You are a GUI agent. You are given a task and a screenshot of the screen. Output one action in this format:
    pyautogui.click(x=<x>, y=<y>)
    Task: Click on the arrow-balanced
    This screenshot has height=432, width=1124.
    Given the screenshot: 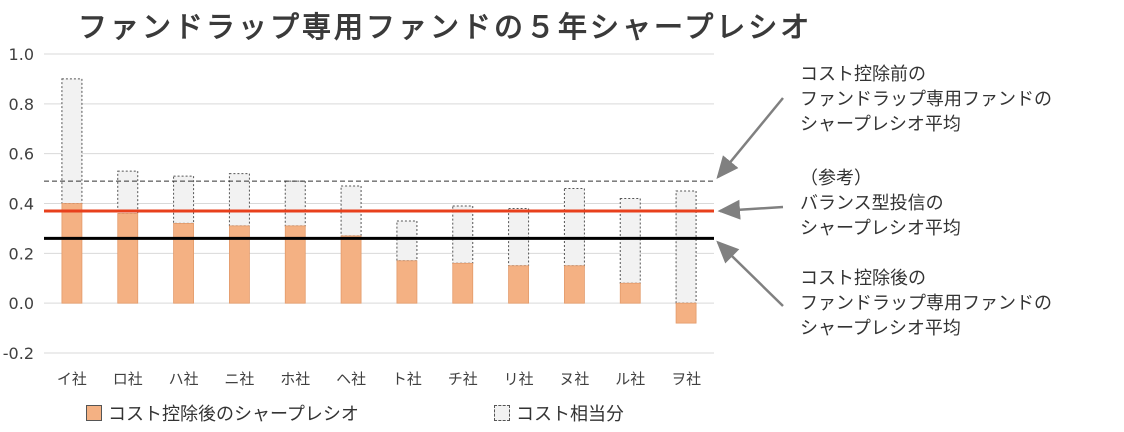 What is the action you would take?
    pyautogui.click(x=750, y=209)
    